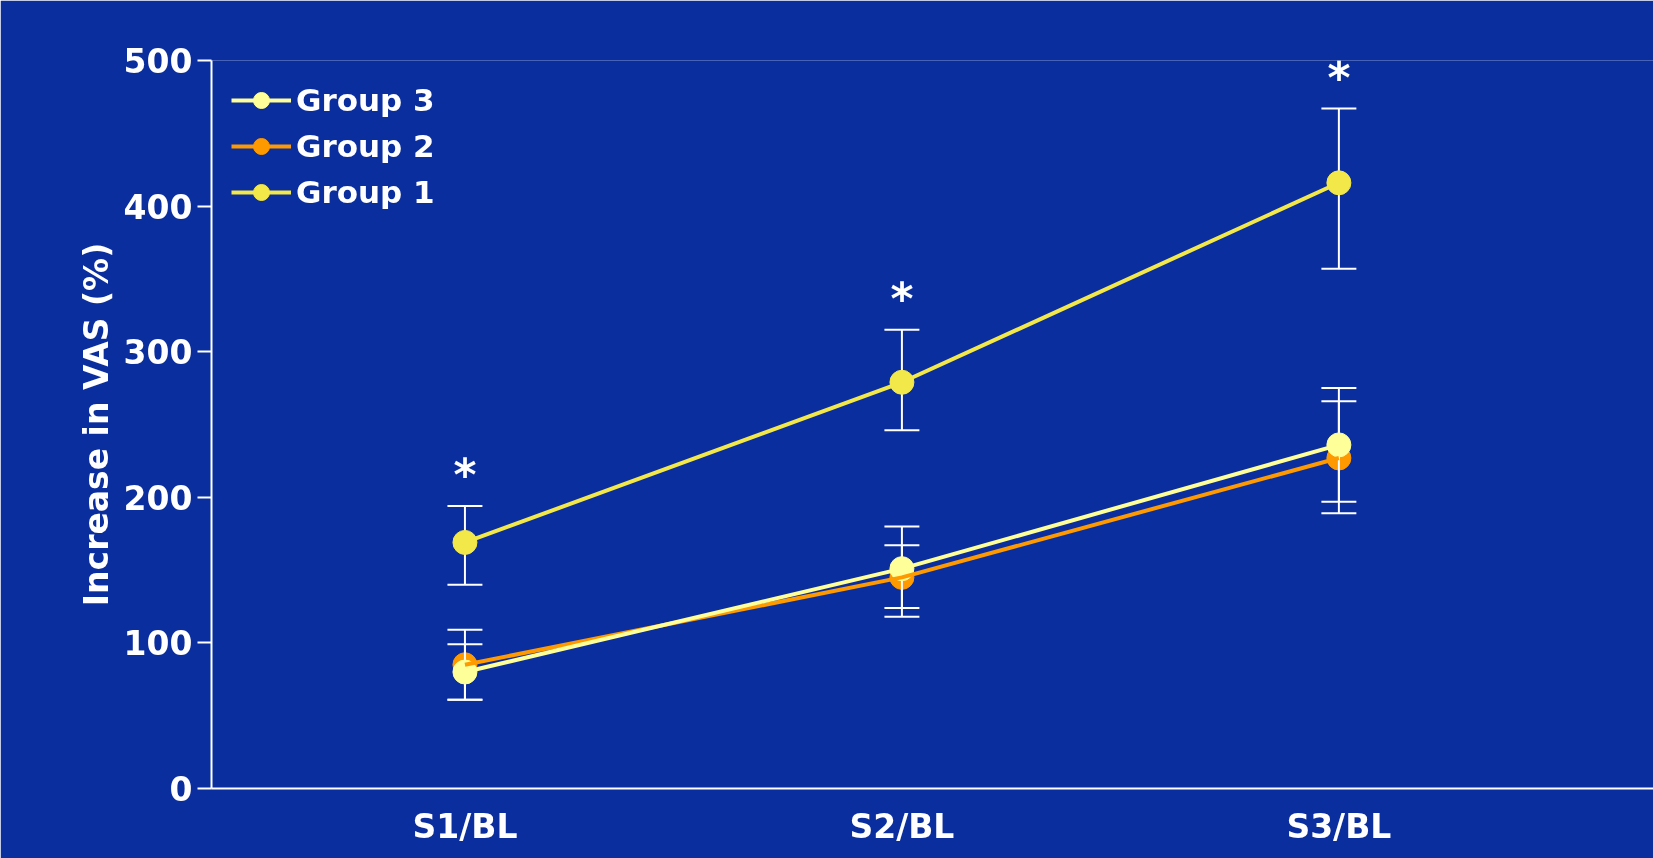 The width and height of the screenshot is (1653, 858). Describe the element at coordinates (158, 61) in the screenshot. I see `y-tick-label: 500` at that location.